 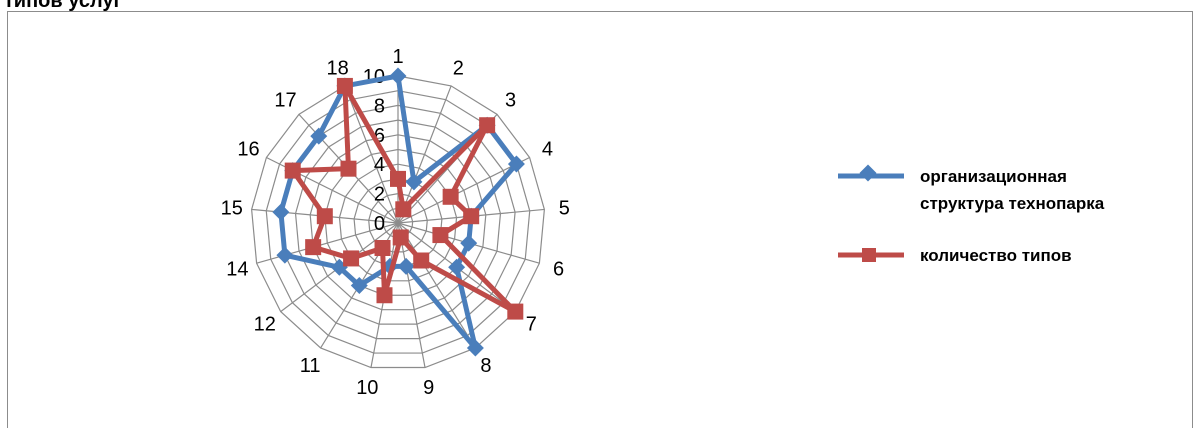 What do you see at coordinates (428, 388) in the screenshot?
I see `category-label: 9` at bounding box center [428, 388].